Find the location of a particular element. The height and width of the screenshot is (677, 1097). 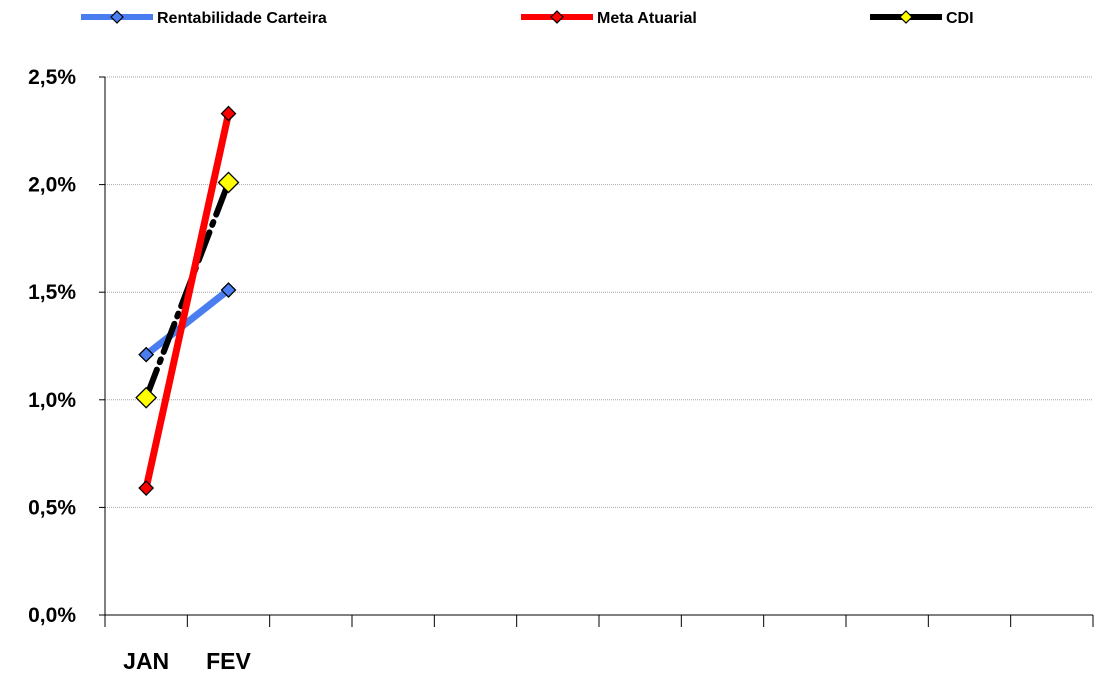

legend: Rentabilidade Carteira Meta Atuarial CDI is located at coordinates (527, 18).